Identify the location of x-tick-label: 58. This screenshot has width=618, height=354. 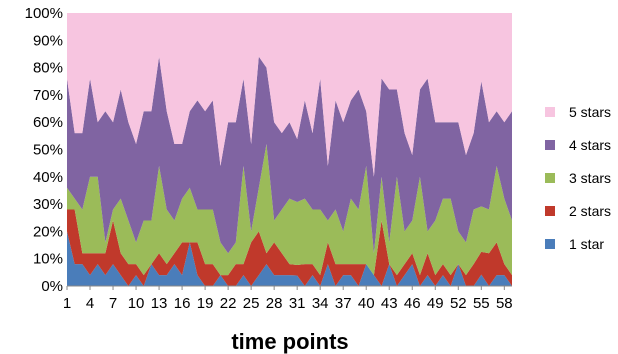
(504, 303).